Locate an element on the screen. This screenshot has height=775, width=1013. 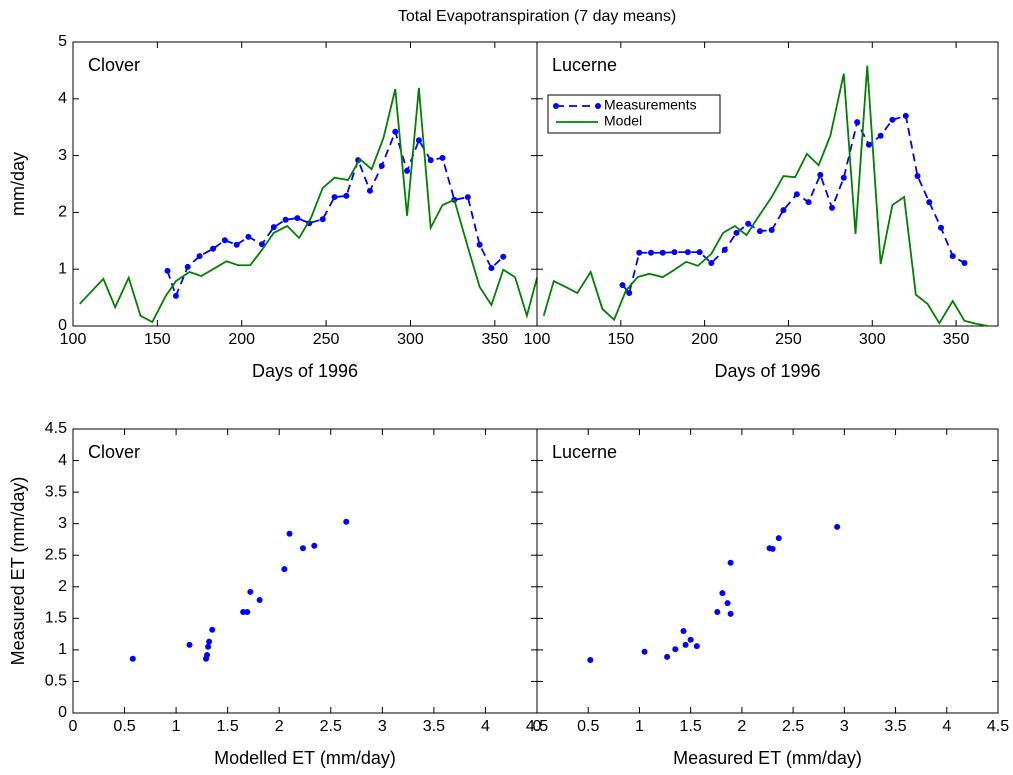
x-tick-label: 1.5 is located at coordinates (691, 726).